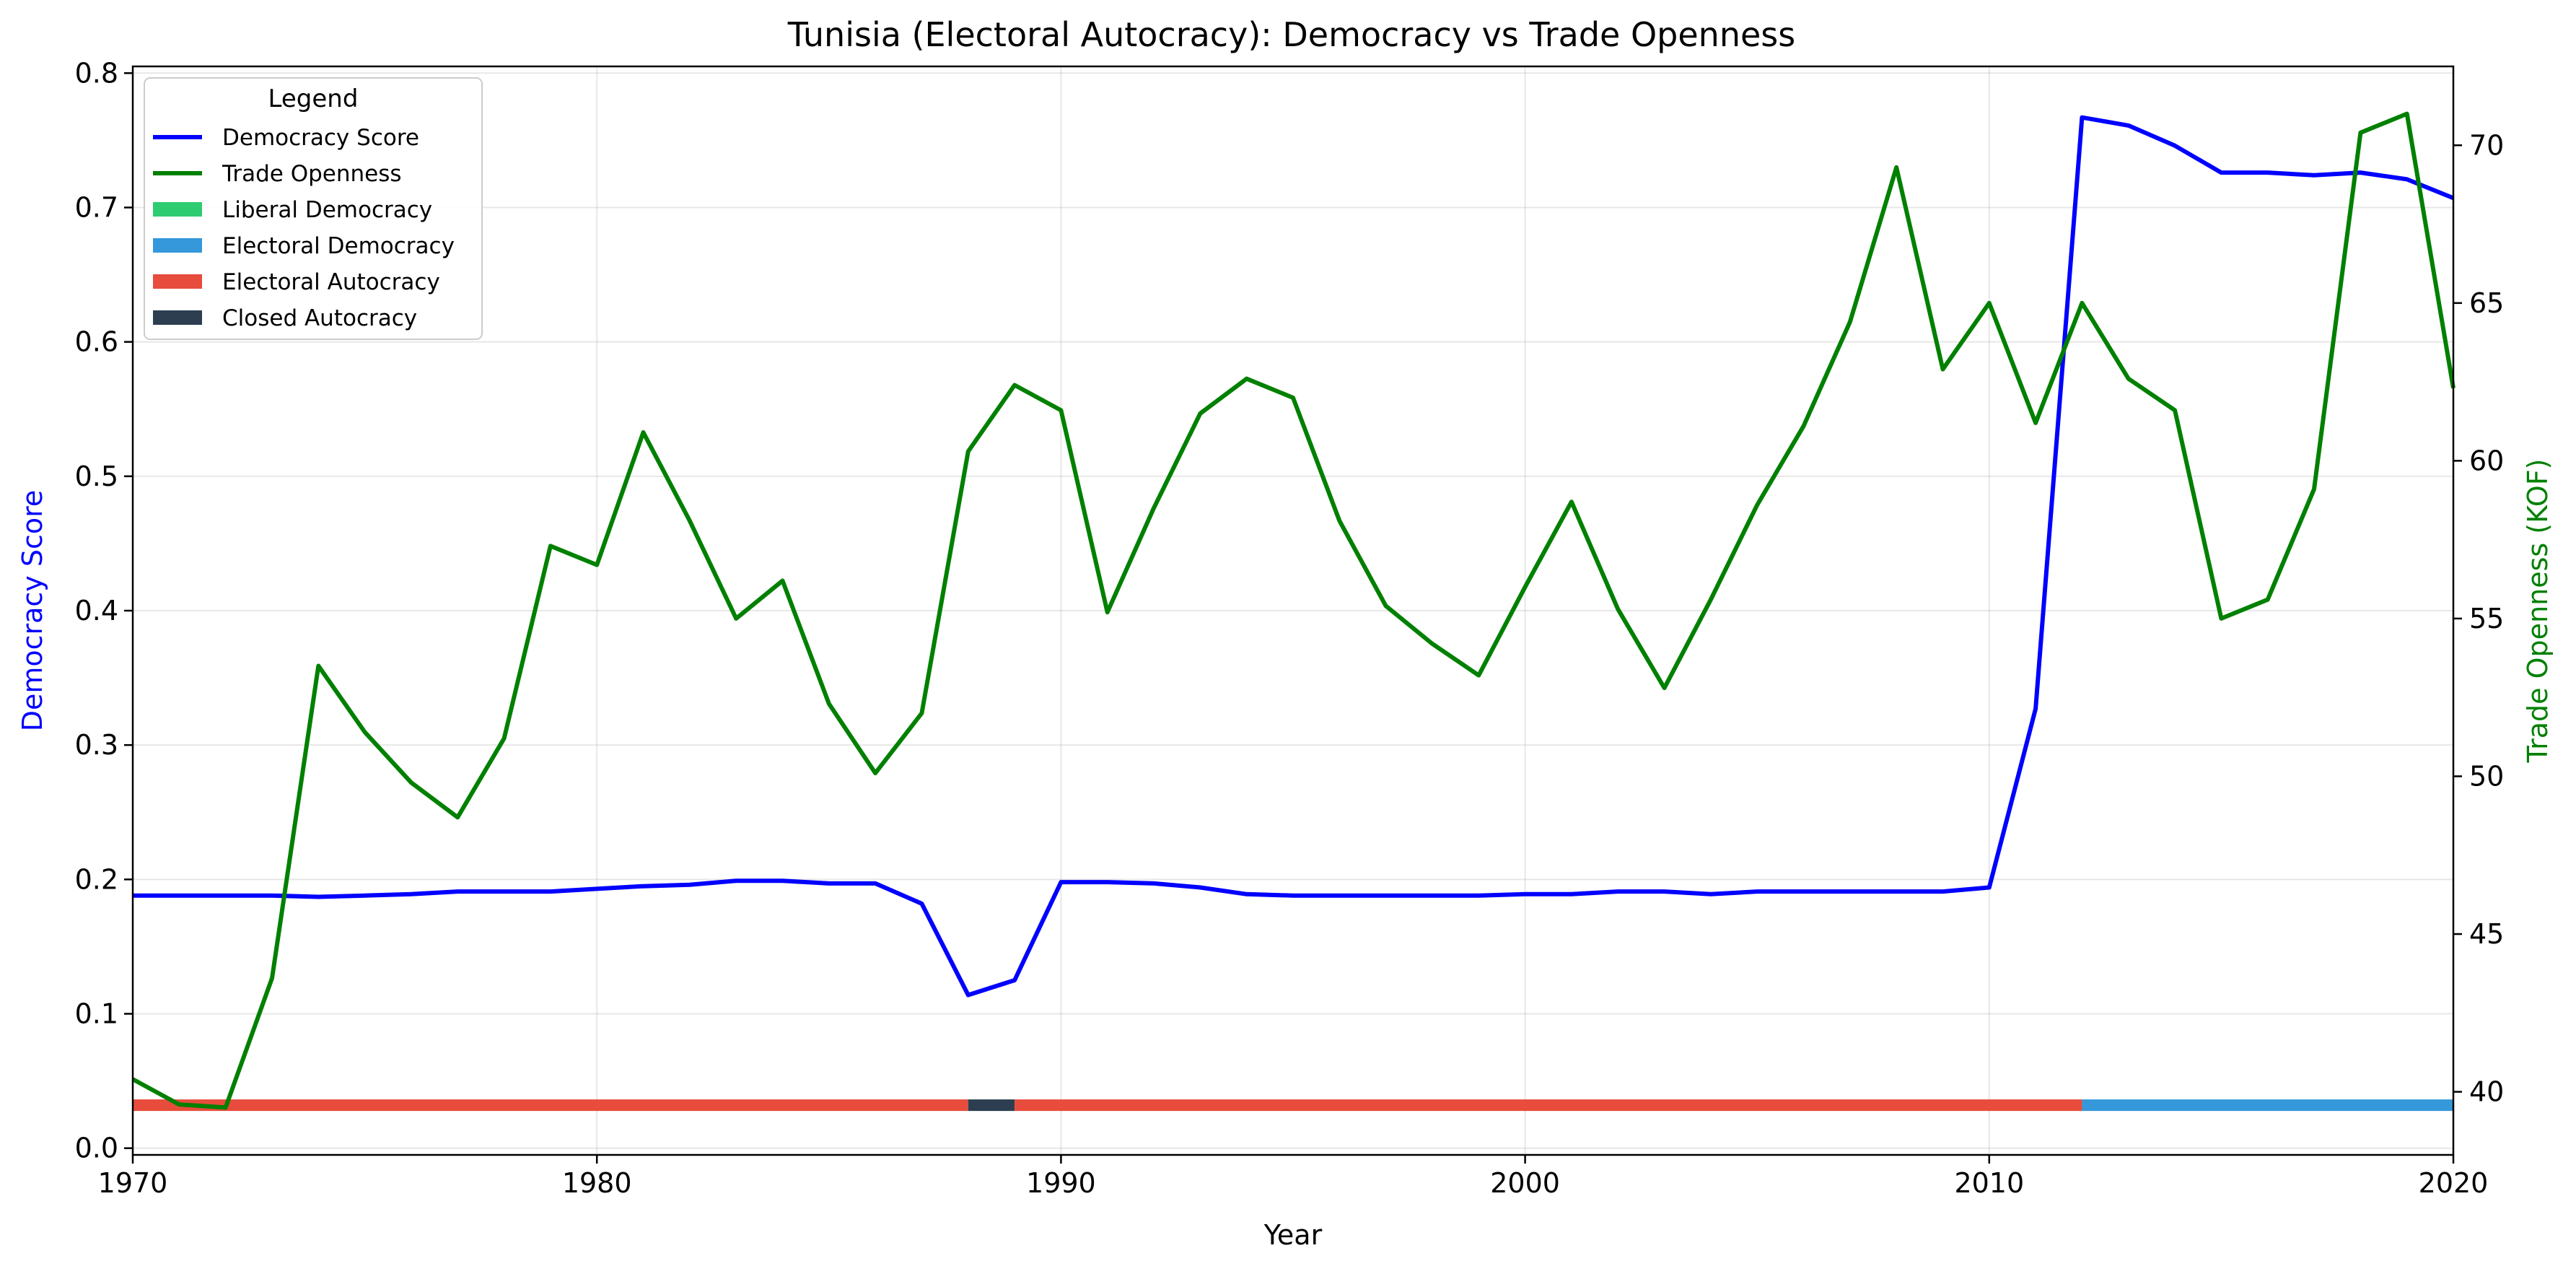 Image resolution: width=2576 pixels, height=1274 pixels. I want to click on legend-entry: Trade Openness, so click(312, 174).